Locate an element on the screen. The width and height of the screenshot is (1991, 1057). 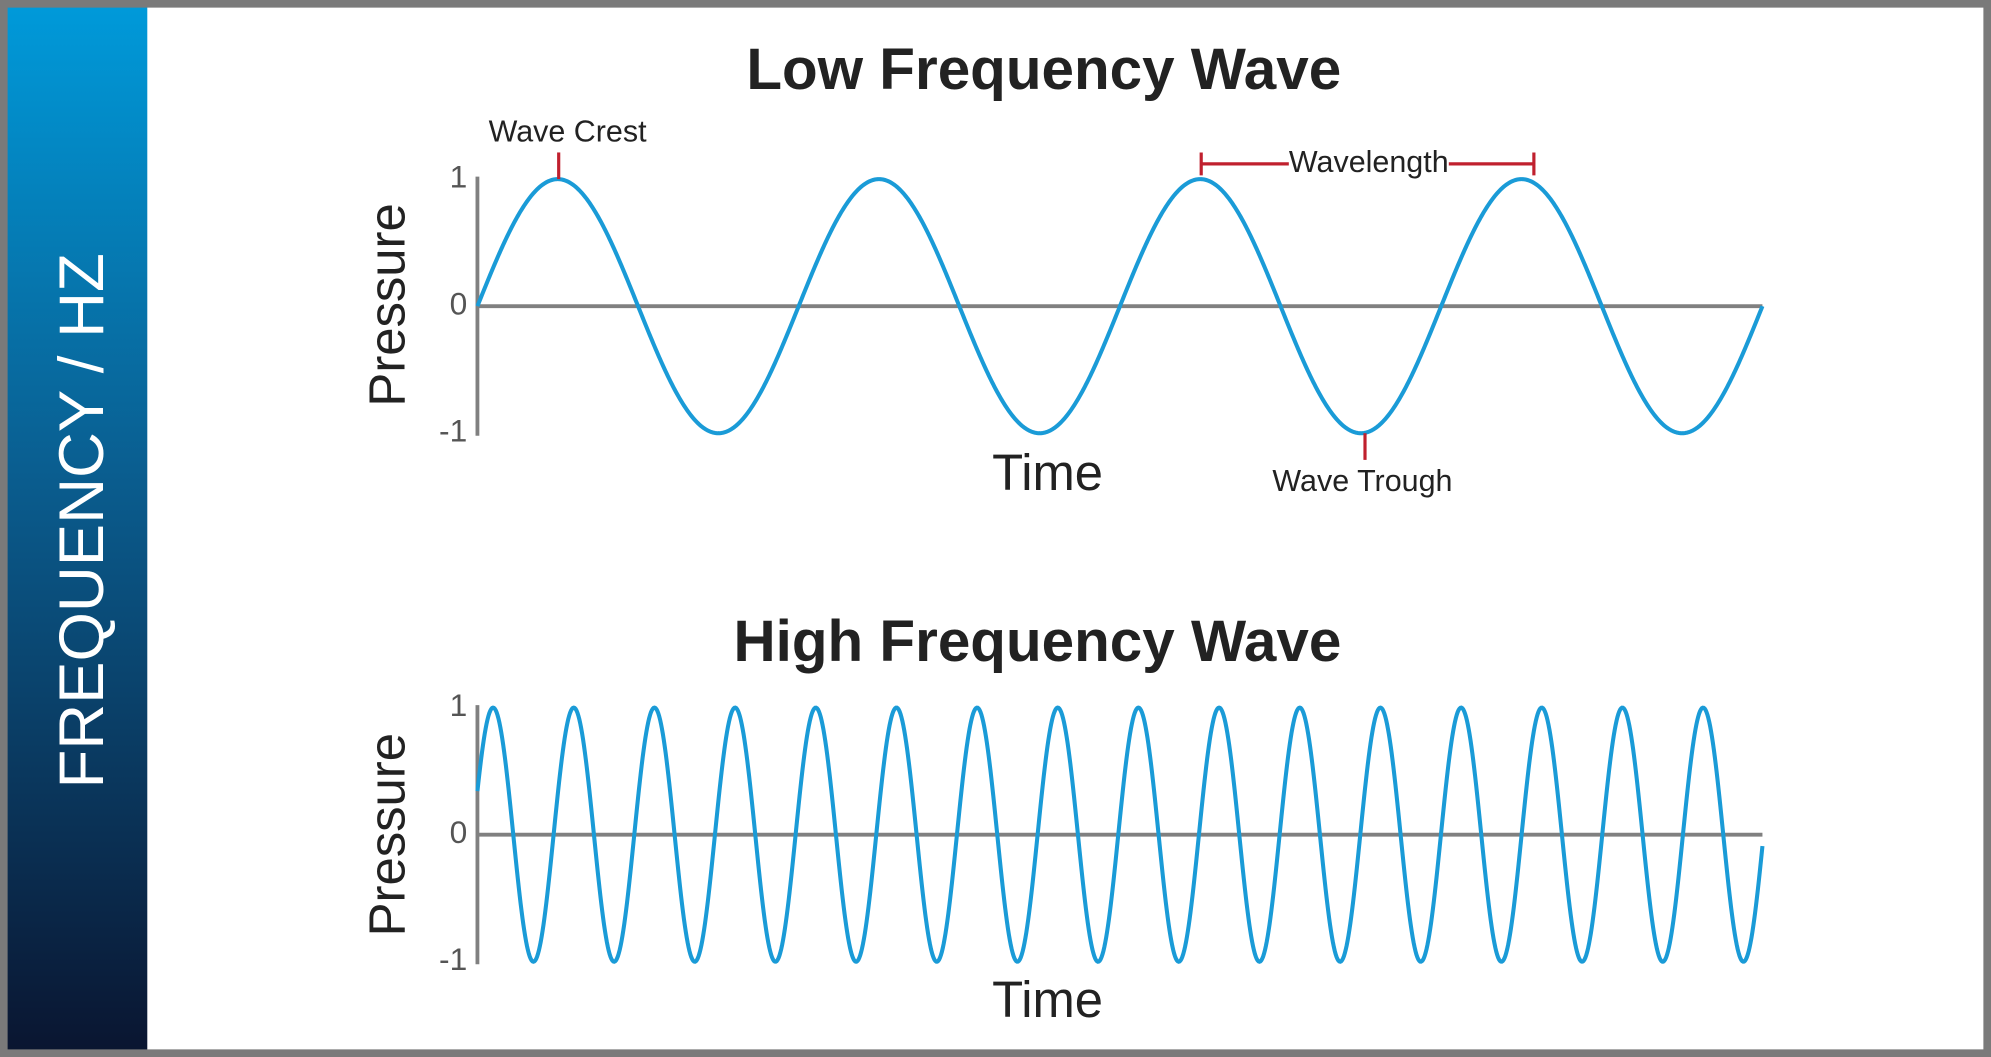
wavelength-bracket is located at coordinates (1367, 164).